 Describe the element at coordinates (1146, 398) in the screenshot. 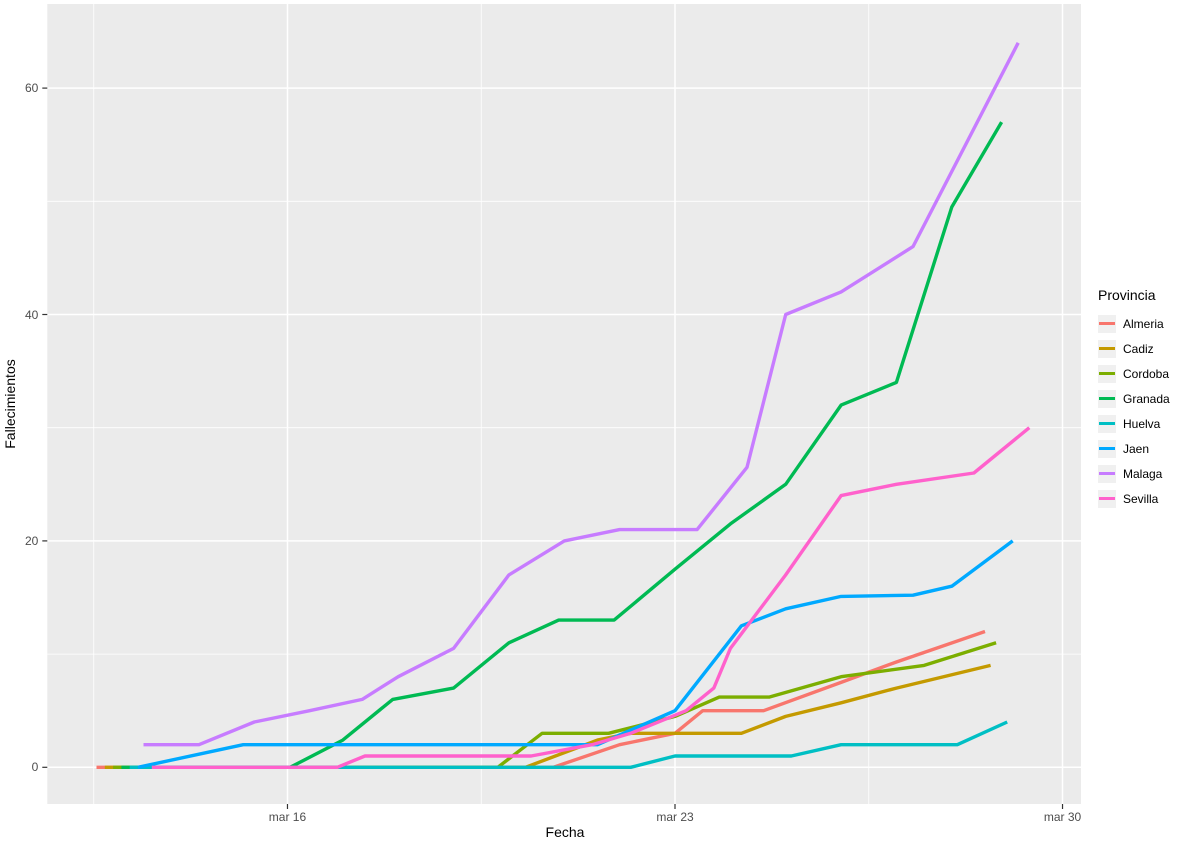

I see `legend-label: Granada` at that location.